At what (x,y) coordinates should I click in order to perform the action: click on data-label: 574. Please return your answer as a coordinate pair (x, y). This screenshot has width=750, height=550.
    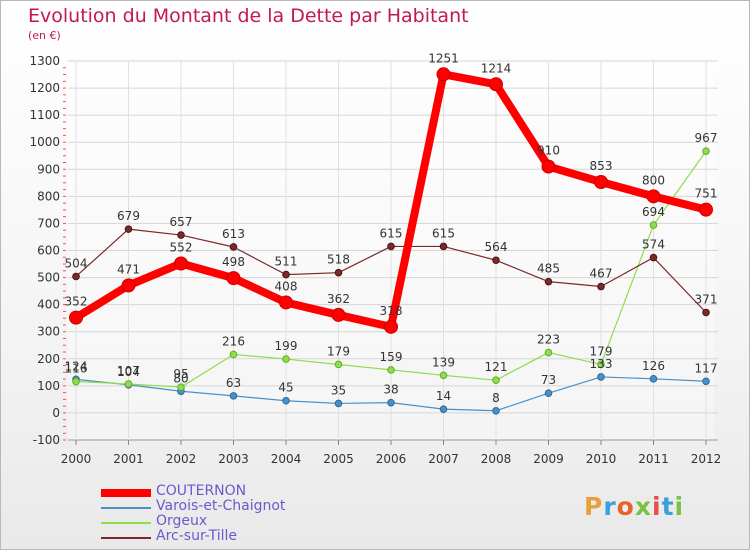
    Looking at the image, I should click on (653, 245).